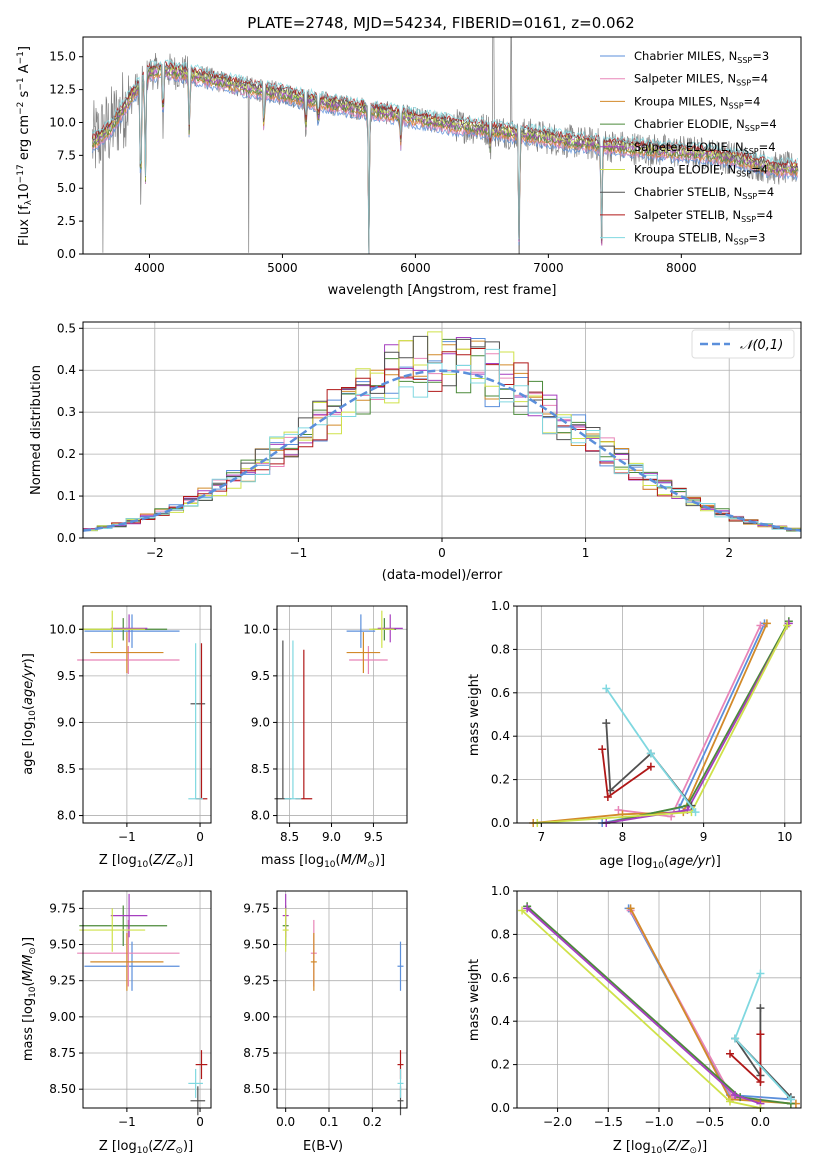 The height and width of the screenshot is (1170, 819). I want to click on spectrum-ytick-label: 7.5, so click(66, 155).